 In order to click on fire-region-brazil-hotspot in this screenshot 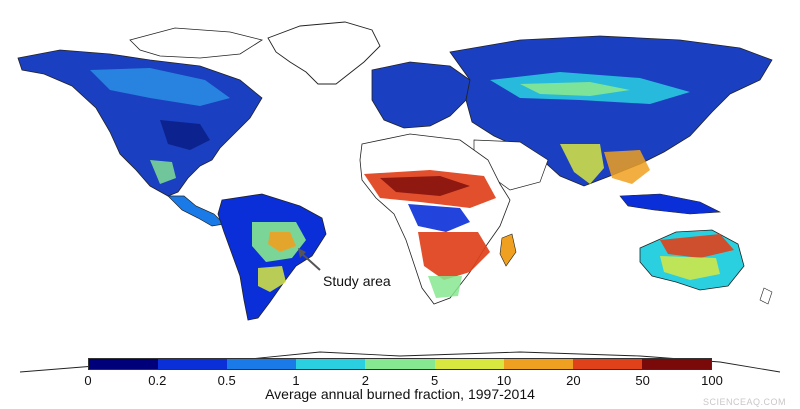, I will do `click(282, 242)`.